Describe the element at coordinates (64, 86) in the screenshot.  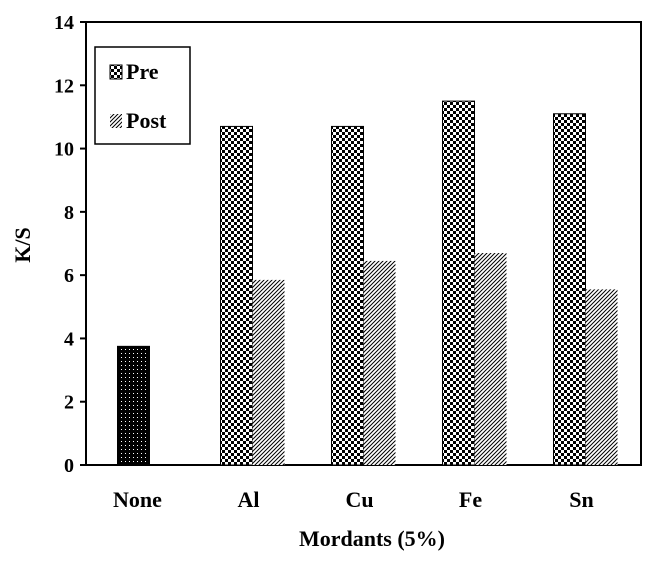
I see `y-tick-label: 12` at that location.